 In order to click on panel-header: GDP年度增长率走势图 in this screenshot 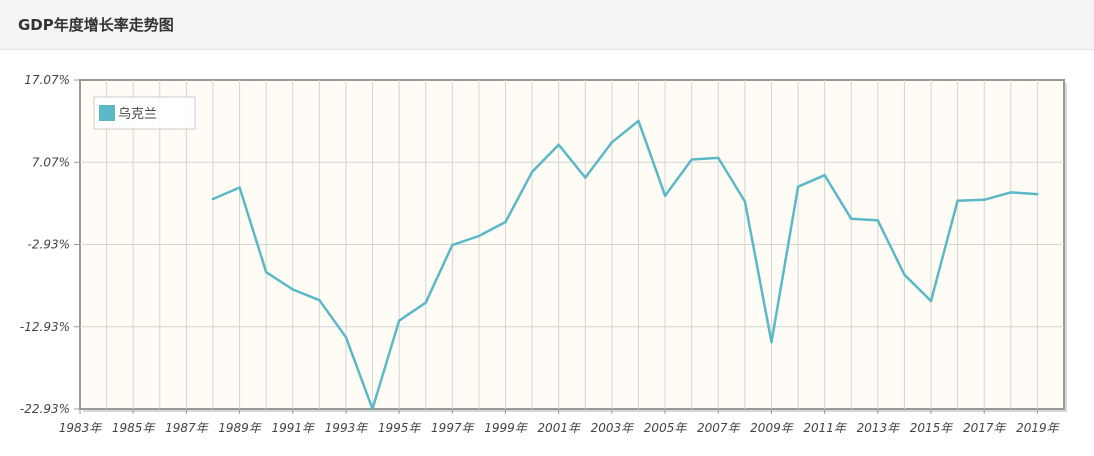, I will do `click(547, 25)`.